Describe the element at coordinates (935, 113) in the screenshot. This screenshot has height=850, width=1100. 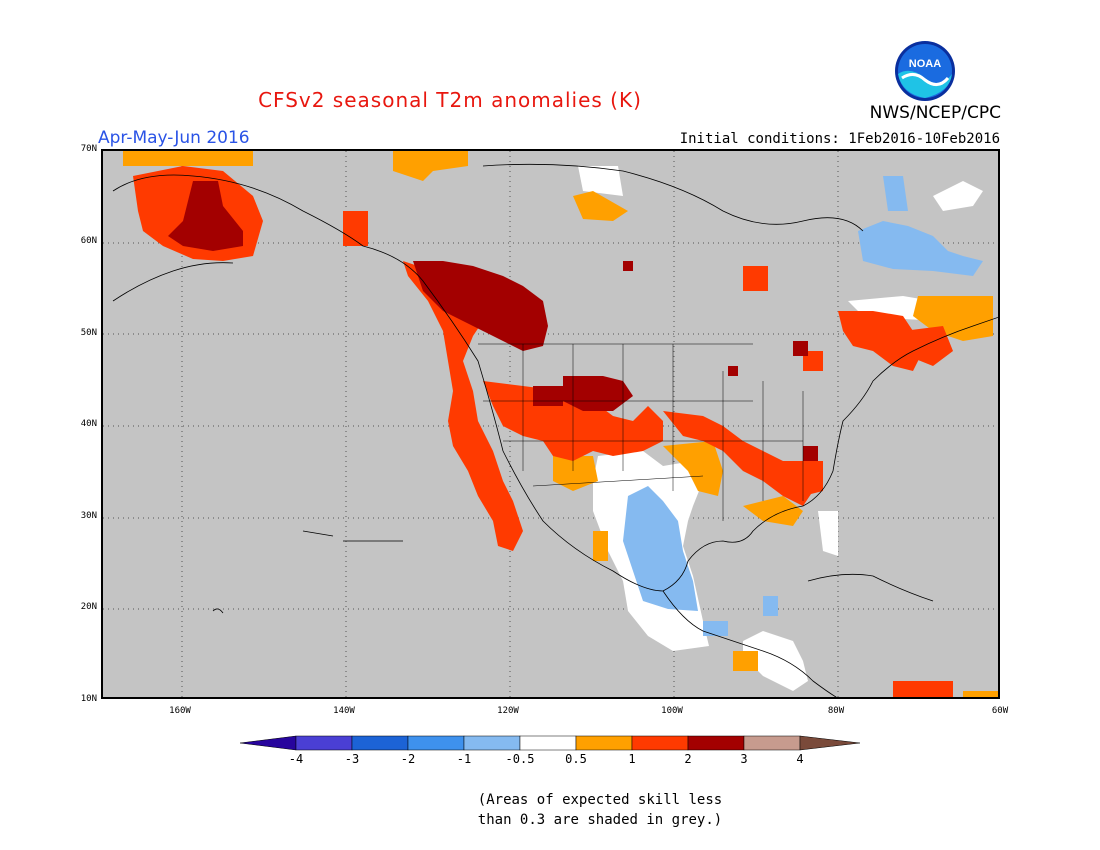
I see `agency-label: NWS/NCEP/CPC` at that location.